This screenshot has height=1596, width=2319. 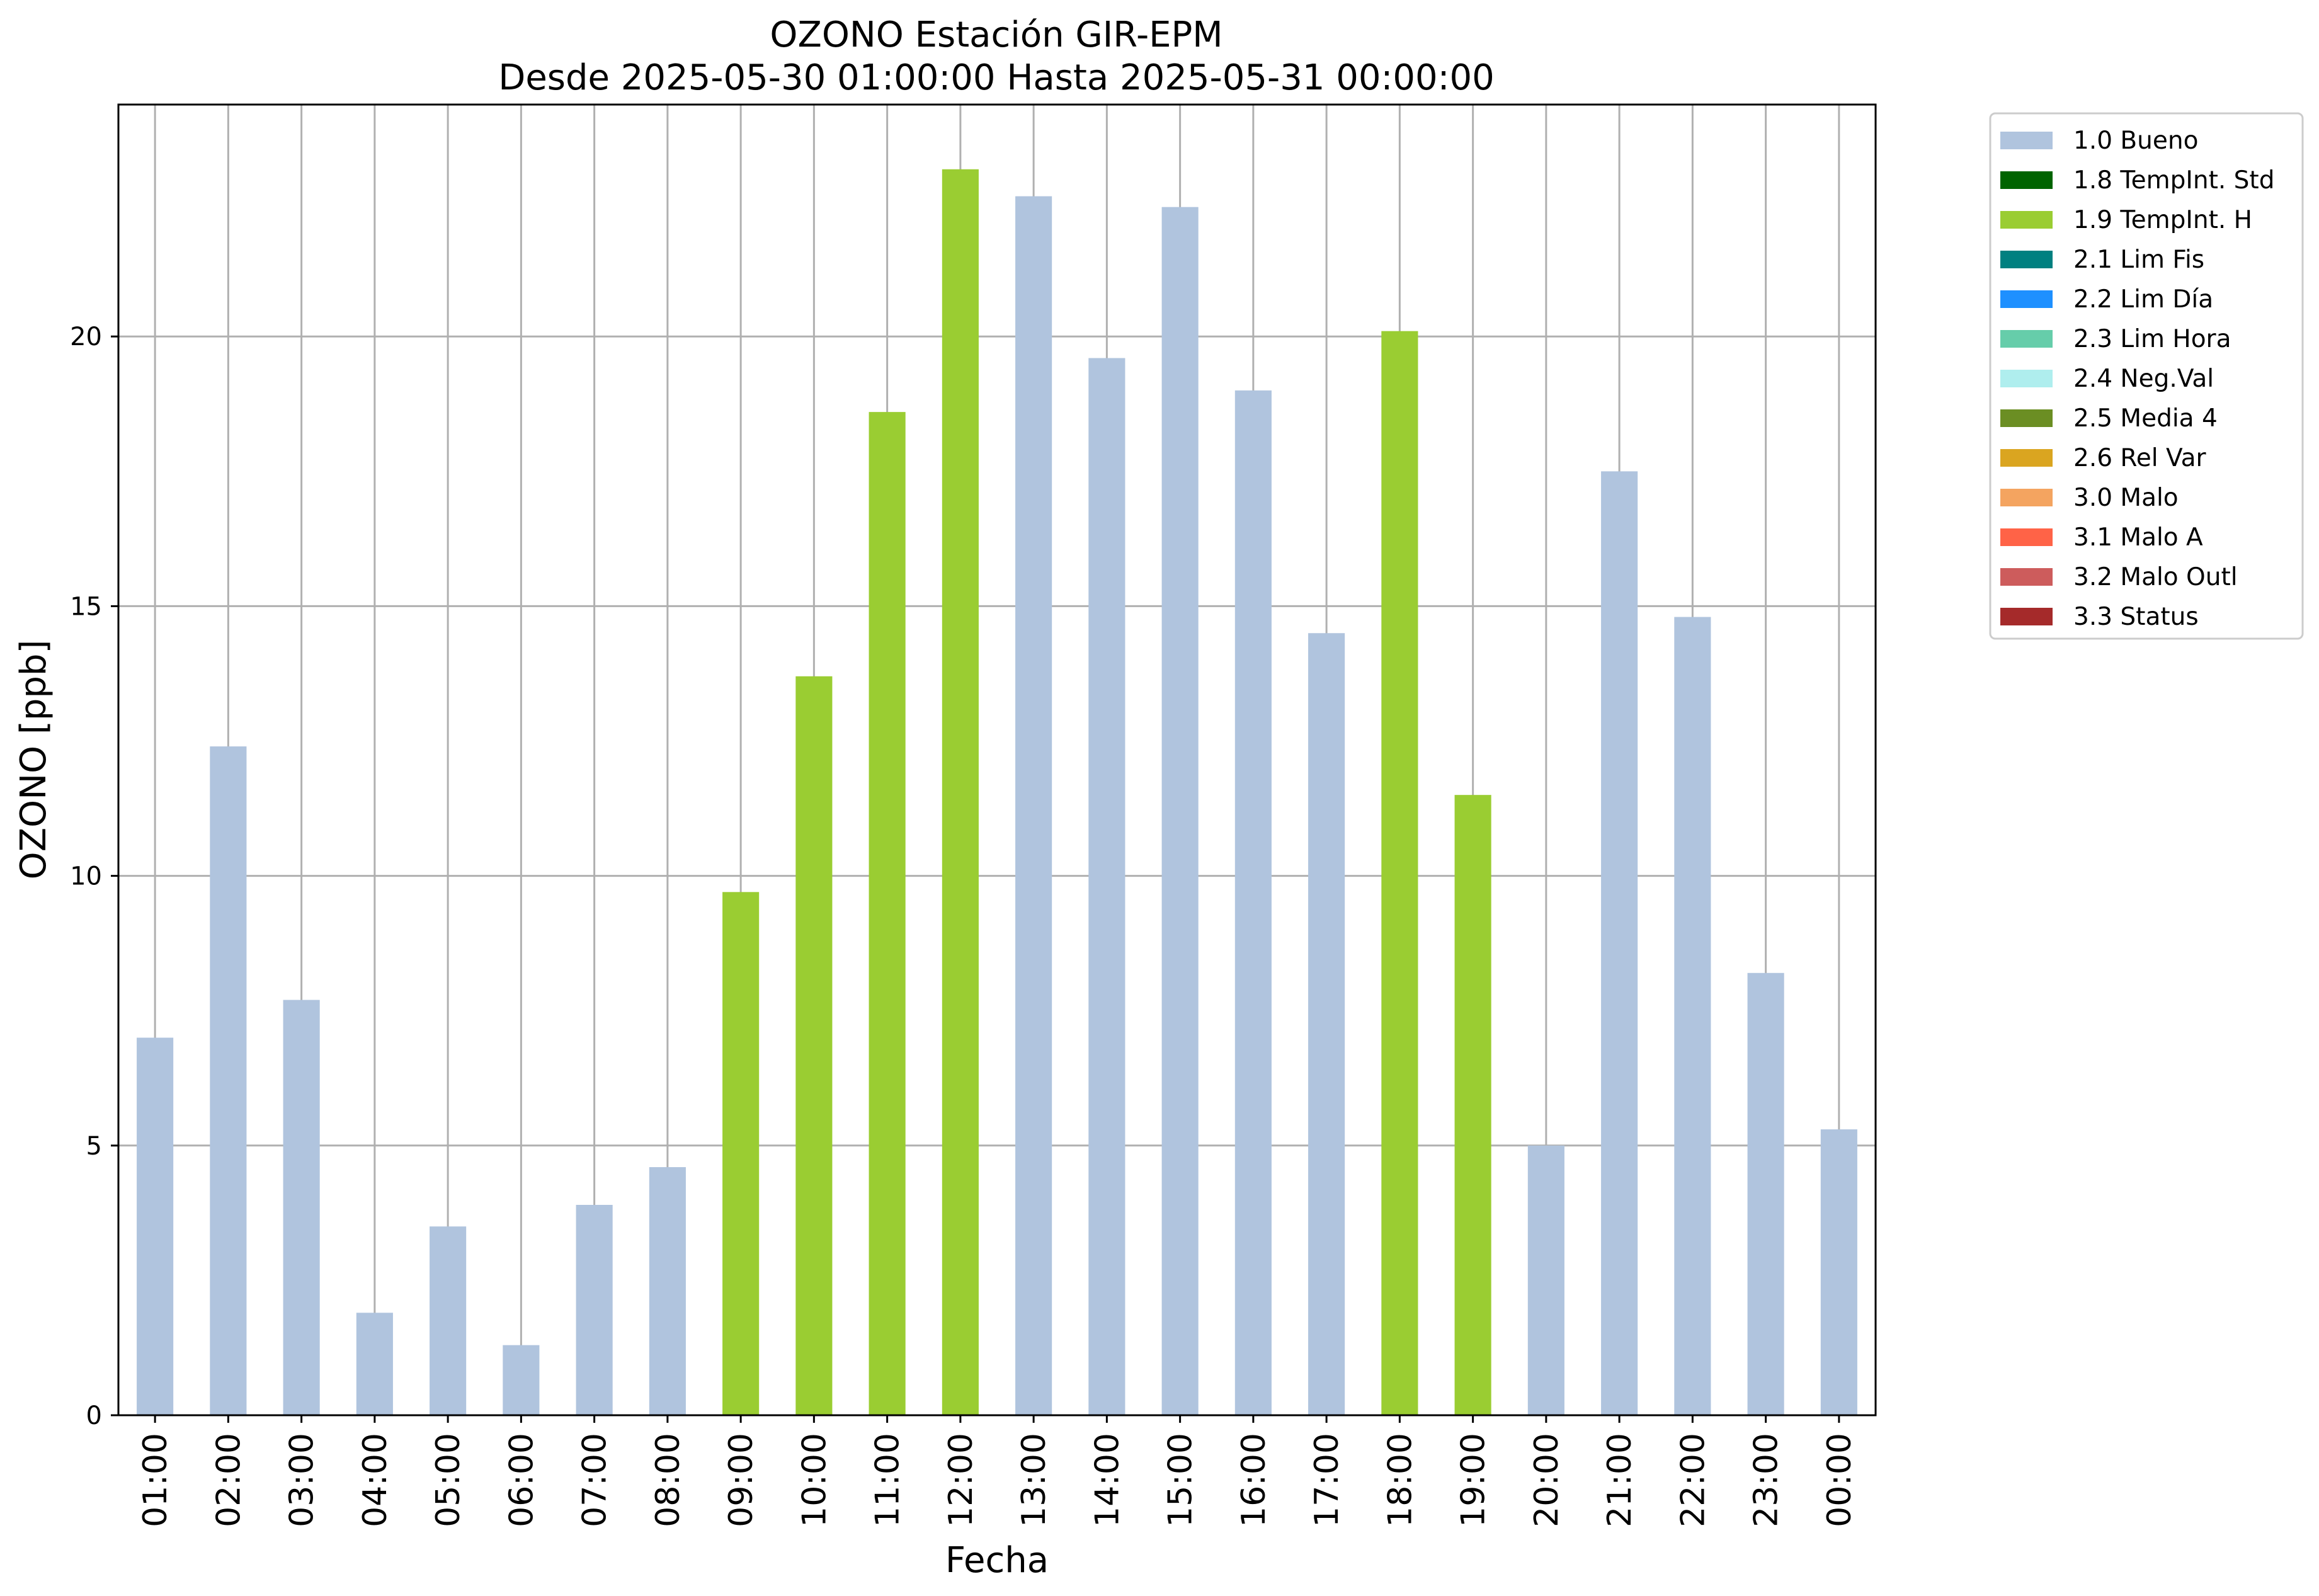 What do you see at coordinates (2162, 220) in the screenshot?
I see `legend-label: 1.9 TempInt. H` at bounding box center [2162, 220].